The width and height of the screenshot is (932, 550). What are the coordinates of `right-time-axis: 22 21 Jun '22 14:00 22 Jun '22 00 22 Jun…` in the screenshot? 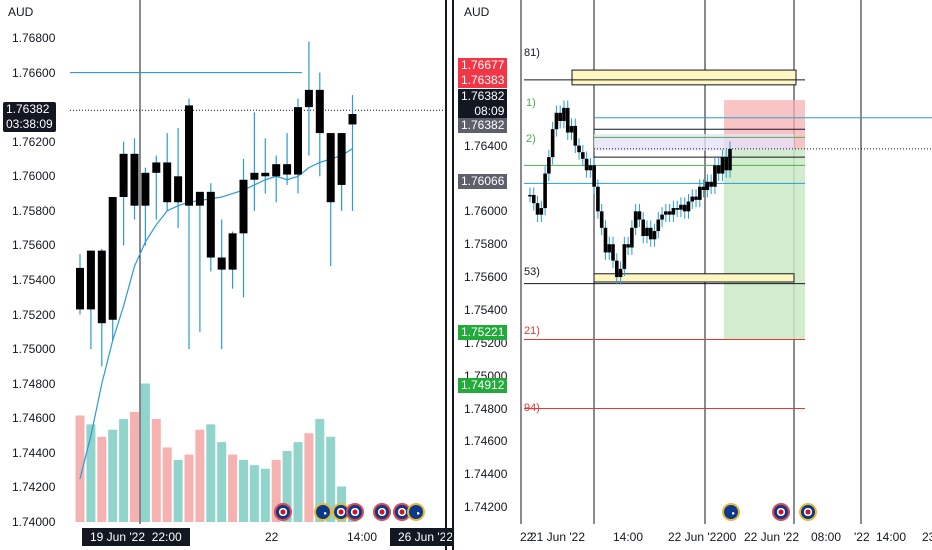 It's located at (726, 537).